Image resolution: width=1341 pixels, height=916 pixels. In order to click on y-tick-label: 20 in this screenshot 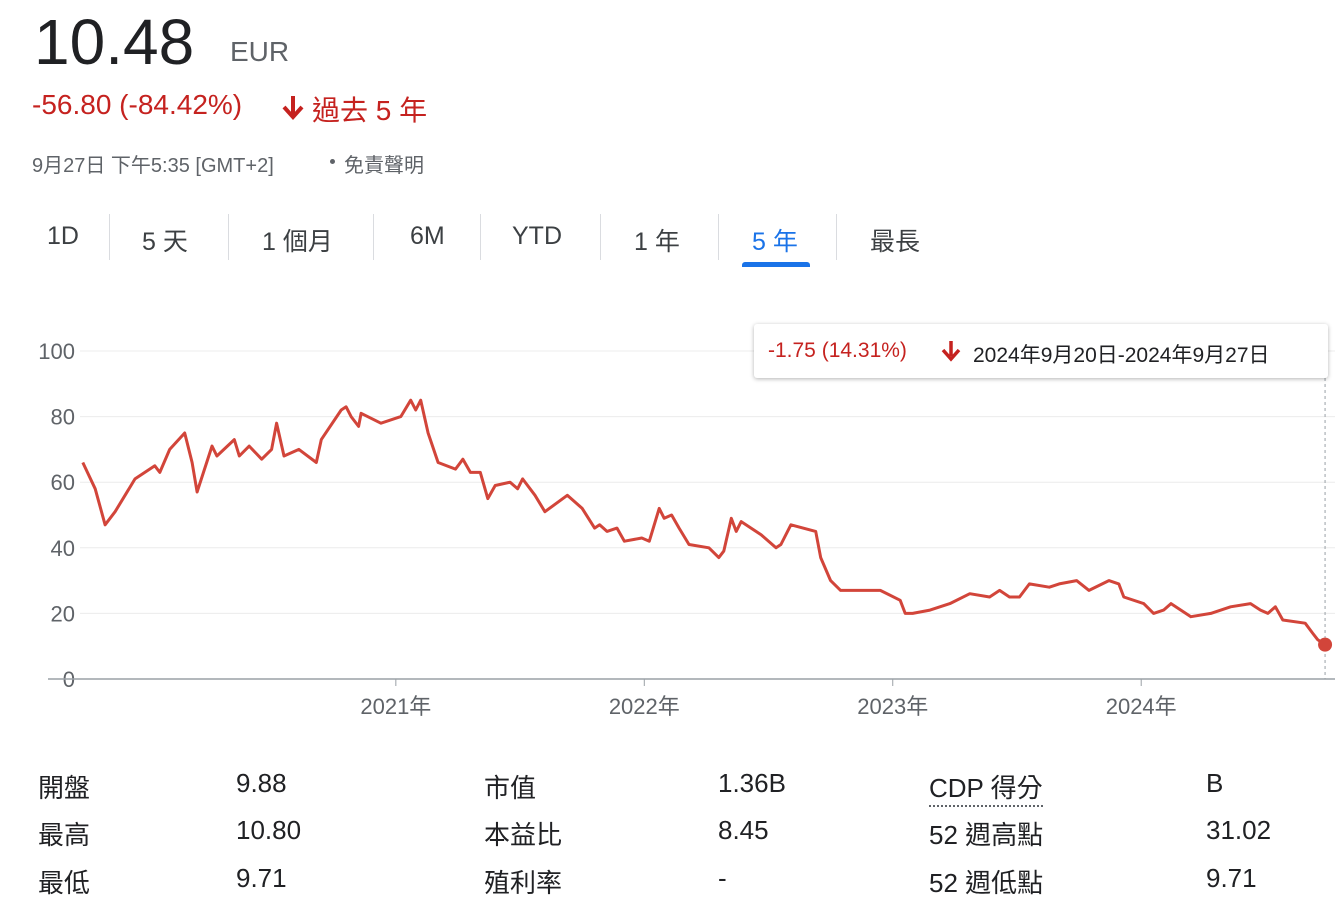, I will do `click(63, 613)`.